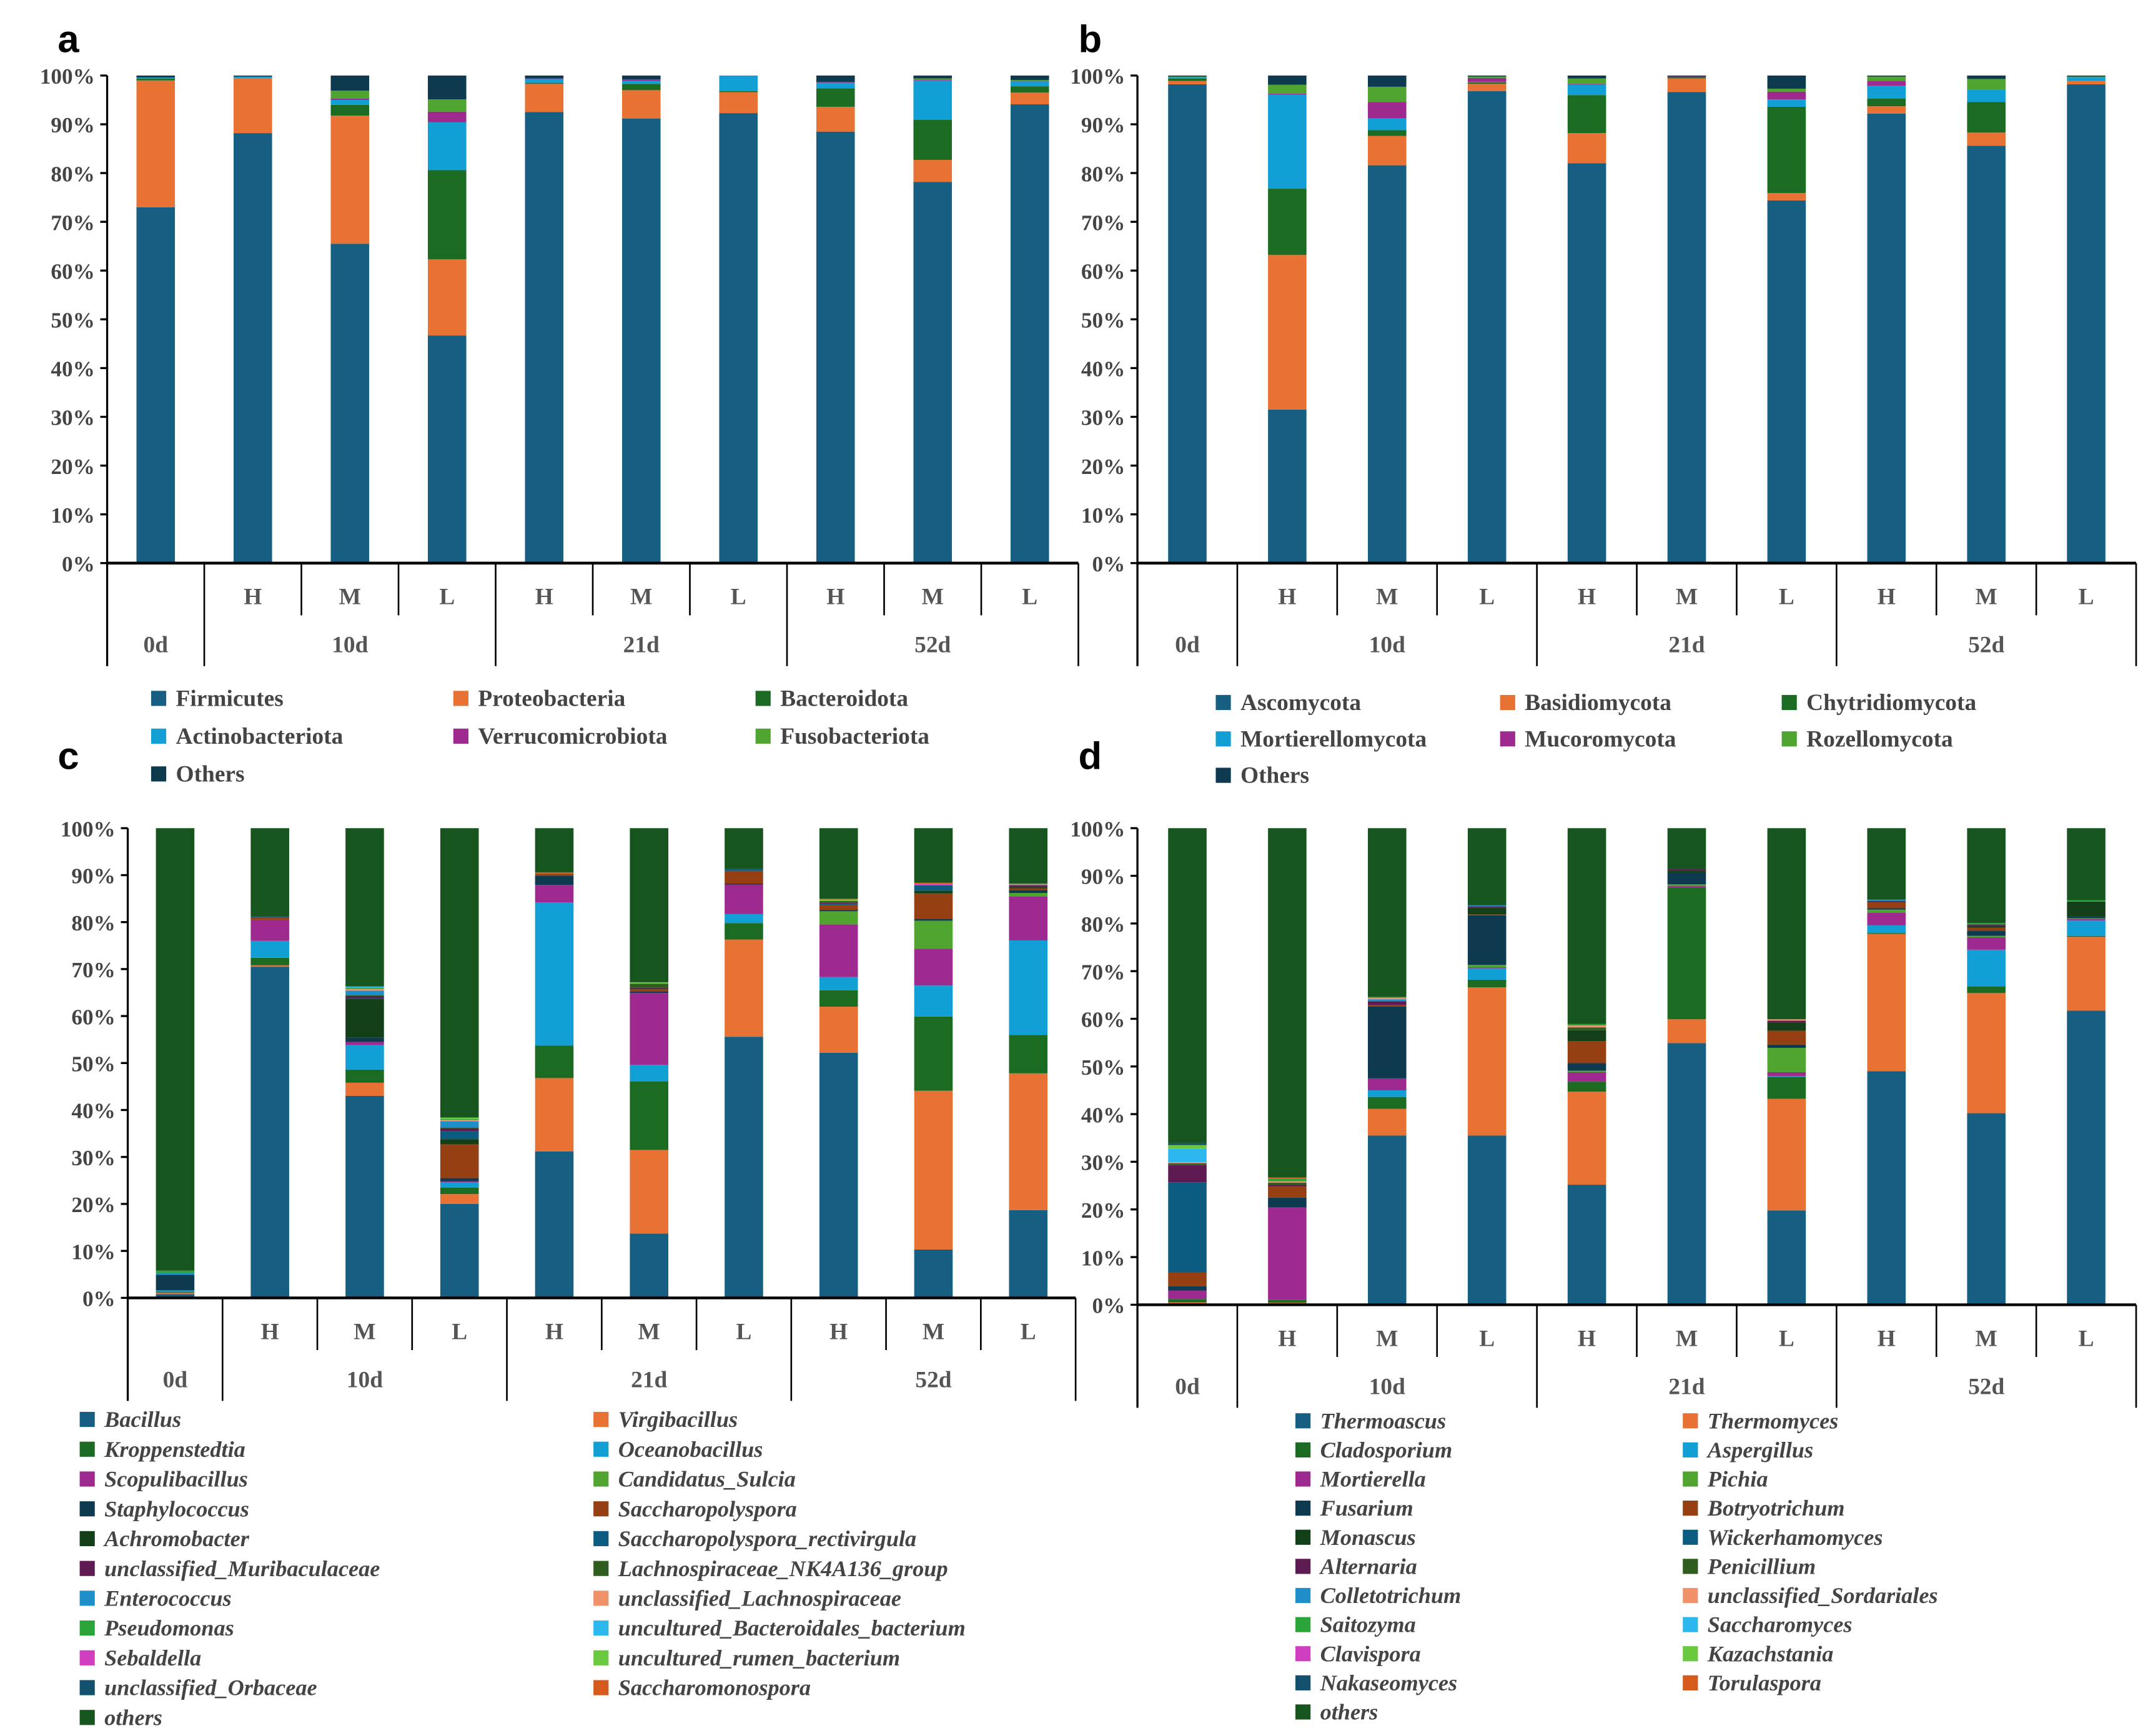  What do you see at coordinates (1287, 1301) in the screenshot?
I see `bar-segment-cladosporium` at bounding box center [1287, 1301].